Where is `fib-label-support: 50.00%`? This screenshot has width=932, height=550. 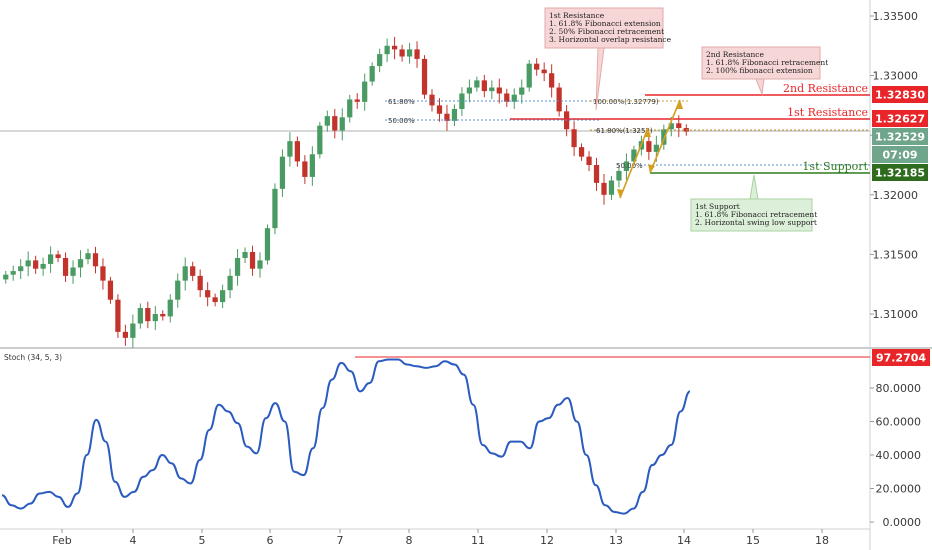 fib-label-support: 50.00% is located at coordinates (629, 166).